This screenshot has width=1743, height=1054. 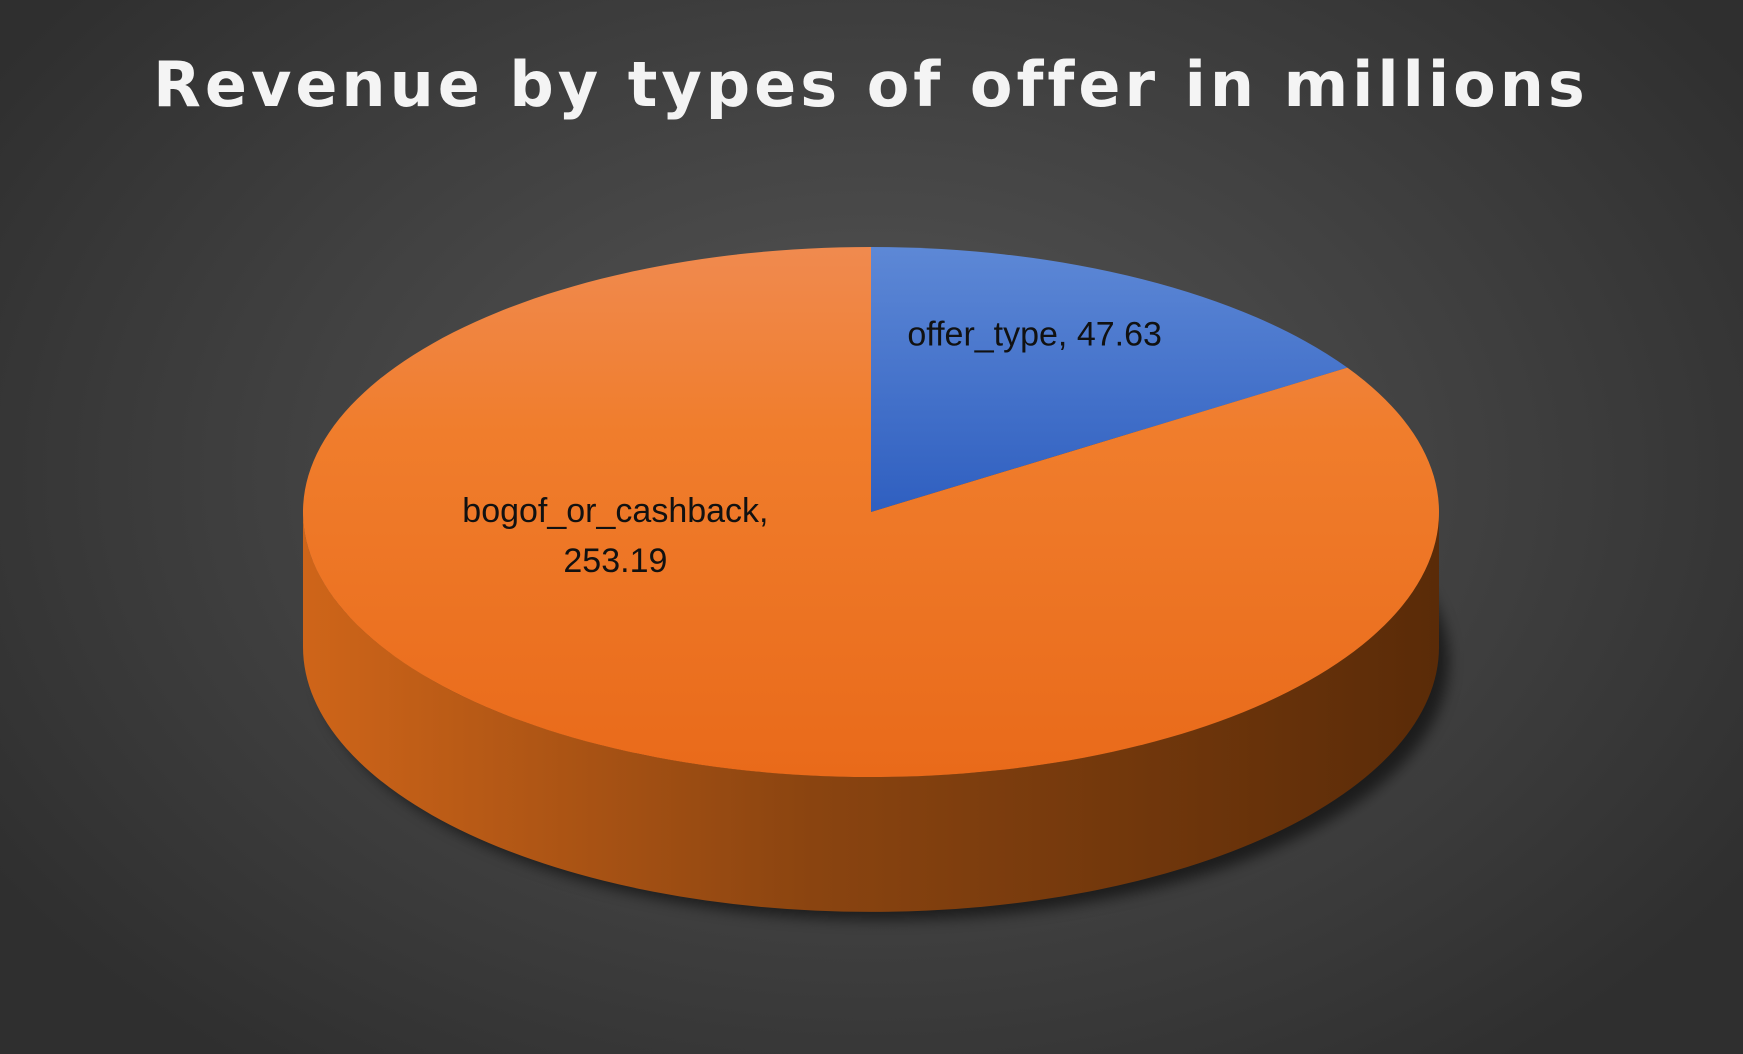 What do you see at coordinates (615, 561) in the screenshot?
I see `data-label-line: 253.19` at bounding box center [615, 561].